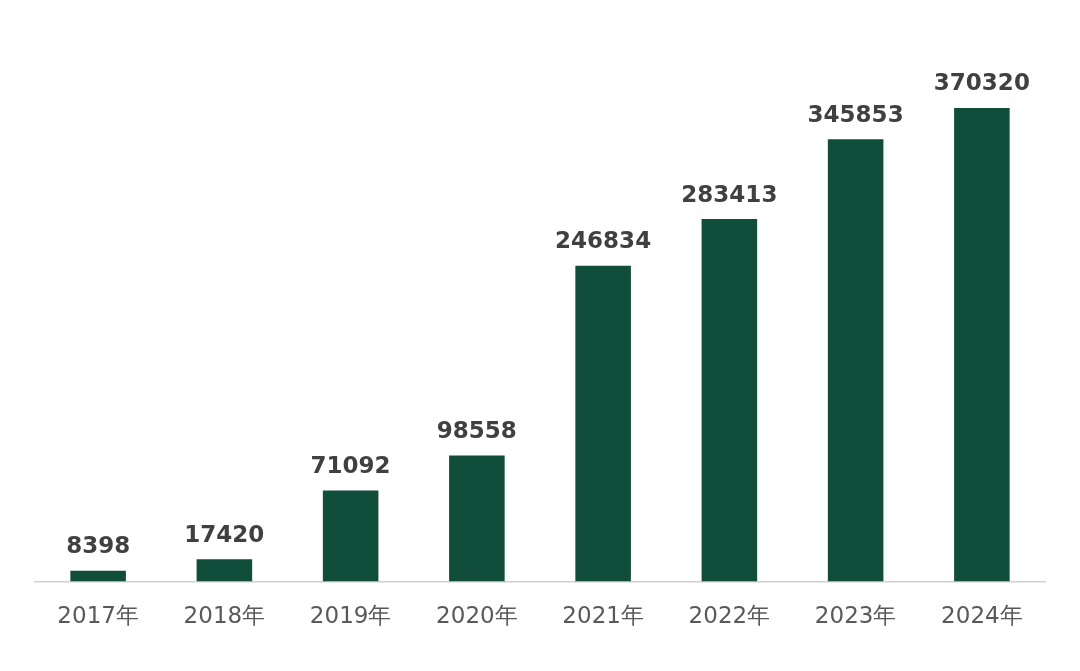 This screenshot has width=1080, height=671. I want to click on x-tick-label: 2019年, so click(350, 615).